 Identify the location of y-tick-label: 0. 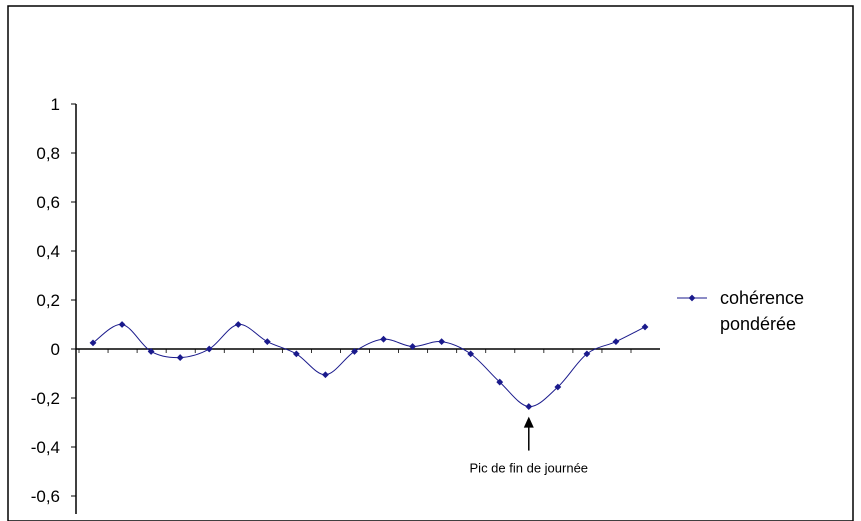
(55, 349).